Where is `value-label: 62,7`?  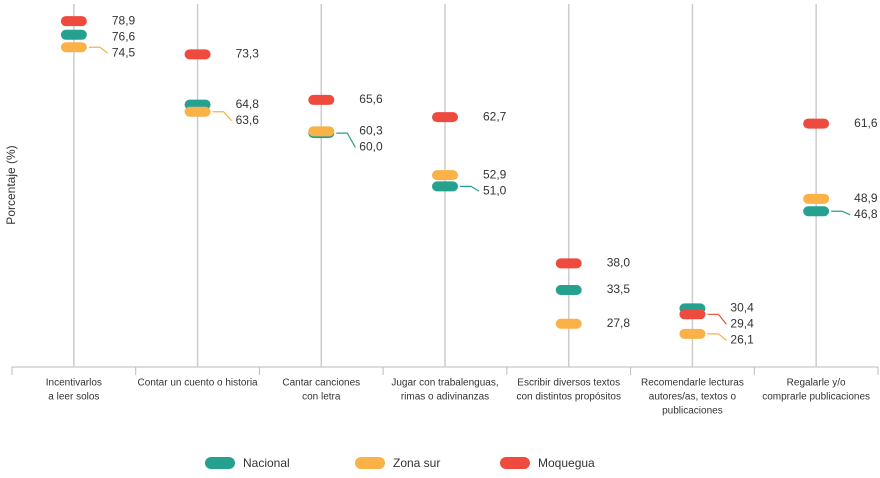 value-label: 62,7 is located at coordinates (495, 116).